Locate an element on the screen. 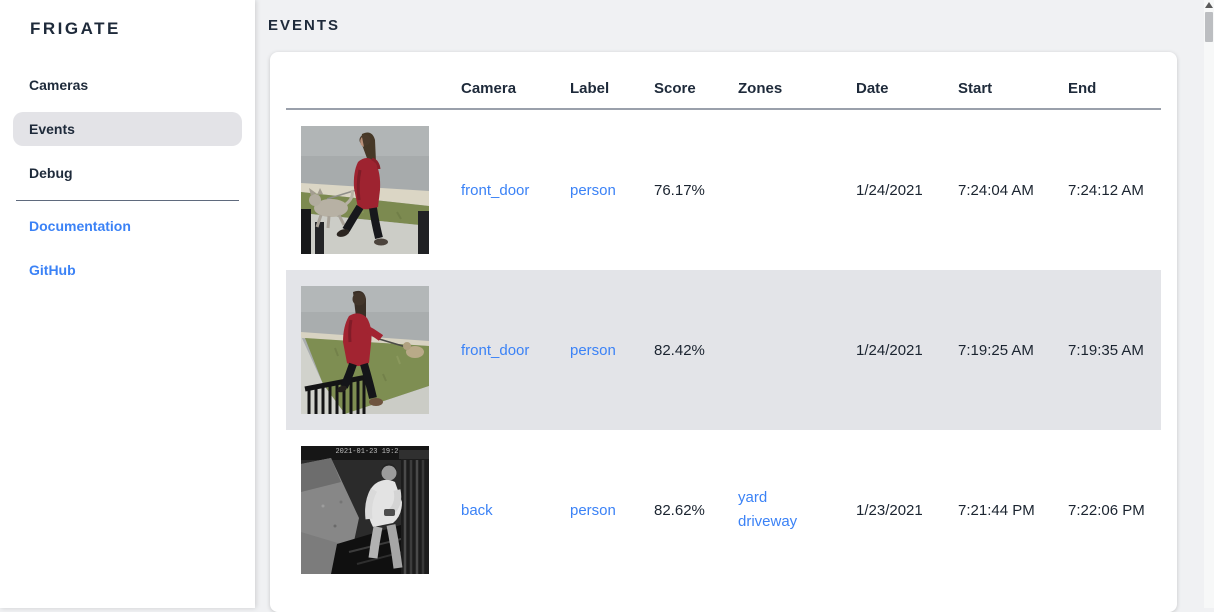  scrollbar-thumb is located at coordinates (1209, 27).